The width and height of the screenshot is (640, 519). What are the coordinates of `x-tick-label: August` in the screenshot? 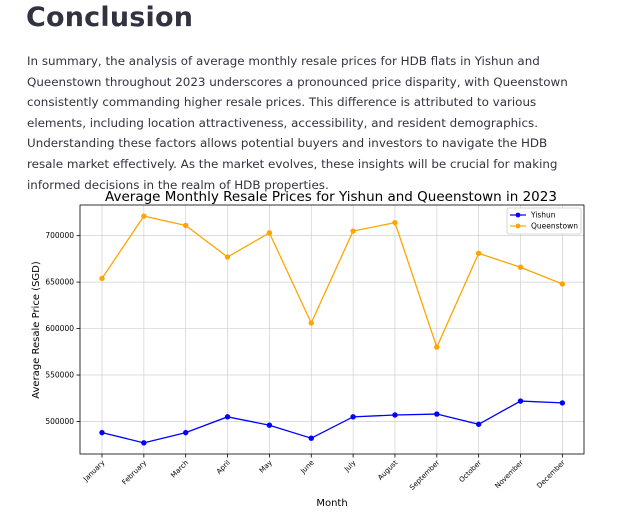 It's located at (387, 470).